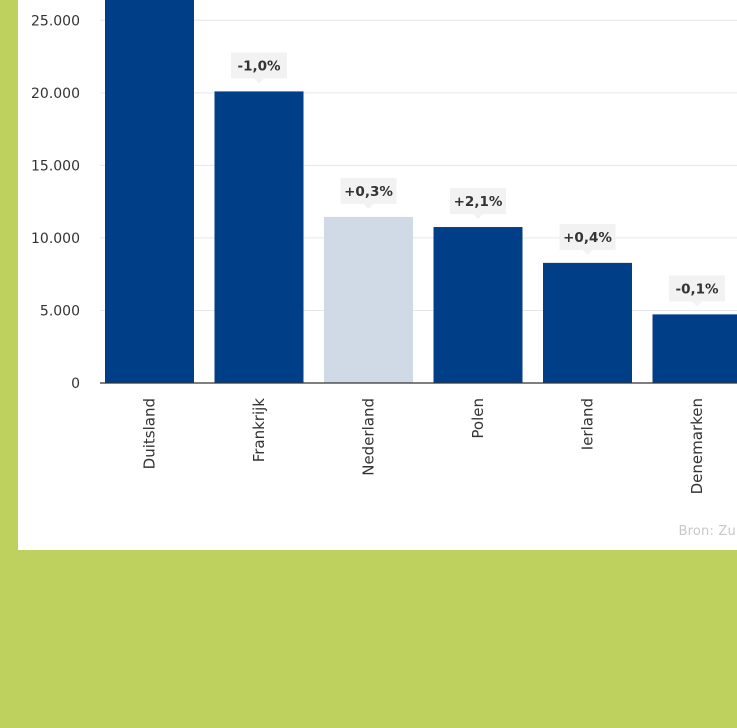 Image resolution: width=737 pixels, height=728 pixels. I want to click on x-tick-label: Duitsland, so click(150, 433).